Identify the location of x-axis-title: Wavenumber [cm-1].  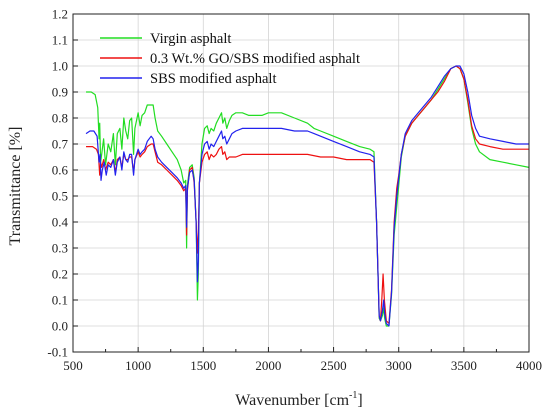
(298, 399).